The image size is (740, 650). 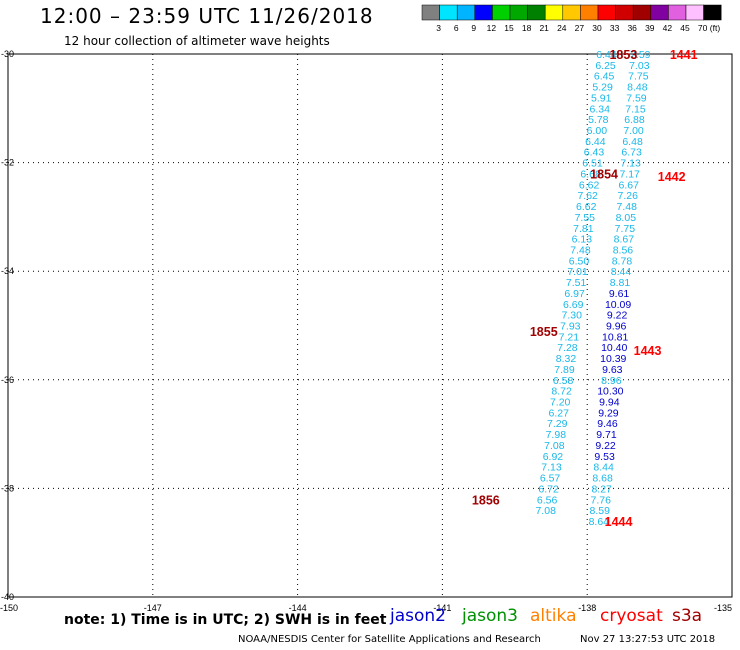 What do you see at coordinates (207, 16) in the screenshot?
I see `chart-title: 12:00 – 23:59 UTC 11/26/2018` at bounding box center [207, 16].